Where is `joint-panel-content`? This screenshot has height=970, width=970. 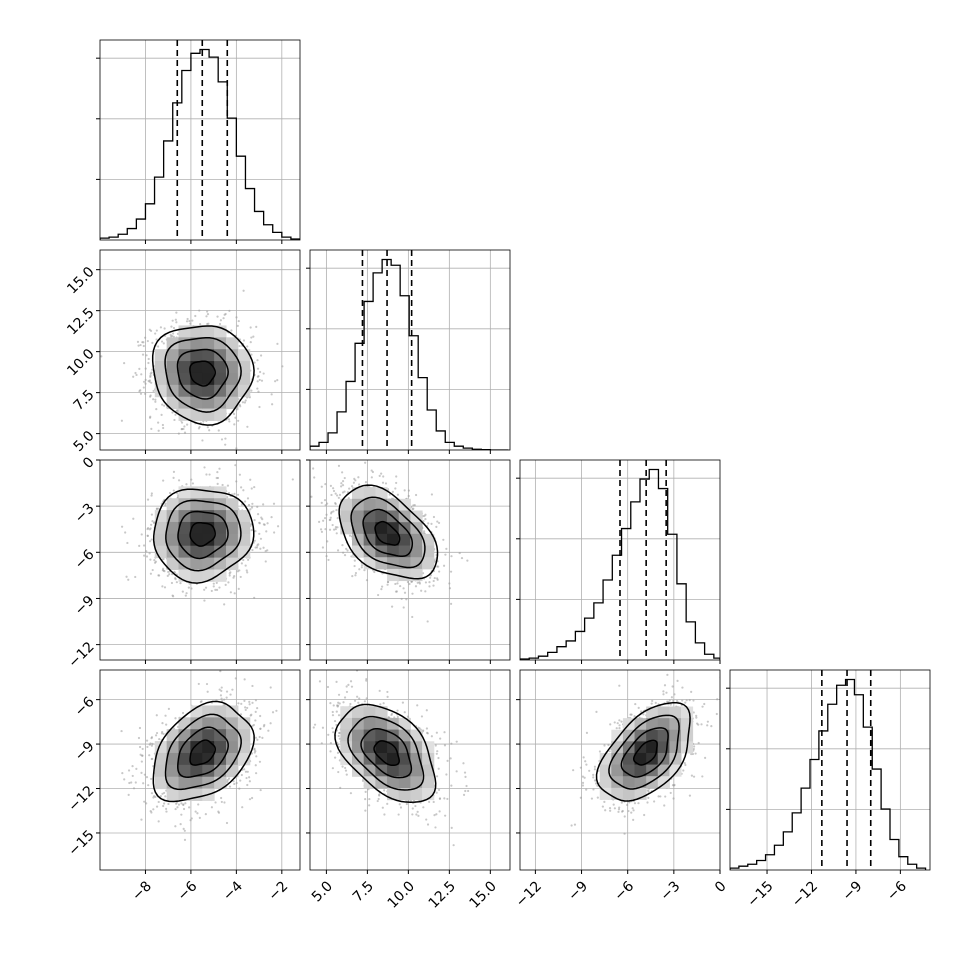
joint-panel-content is located at coordinates (407, 560).